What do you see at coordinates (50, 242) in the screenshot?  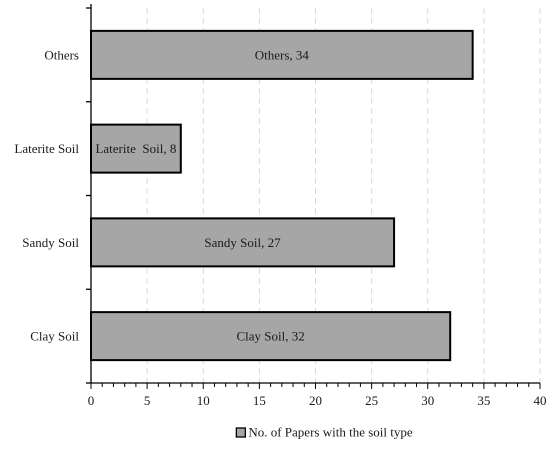 I see `category-label-sandy-soil: Sandy Soil` at bounding box center [50, 242].